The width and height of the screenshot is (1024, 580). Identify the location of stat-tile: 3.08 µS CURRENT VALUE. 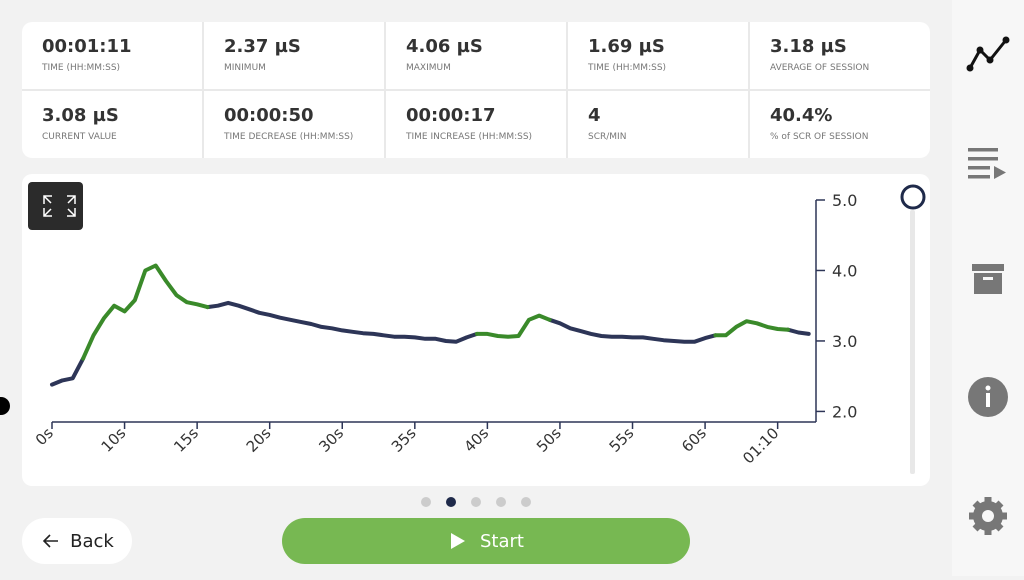
(112, 124).